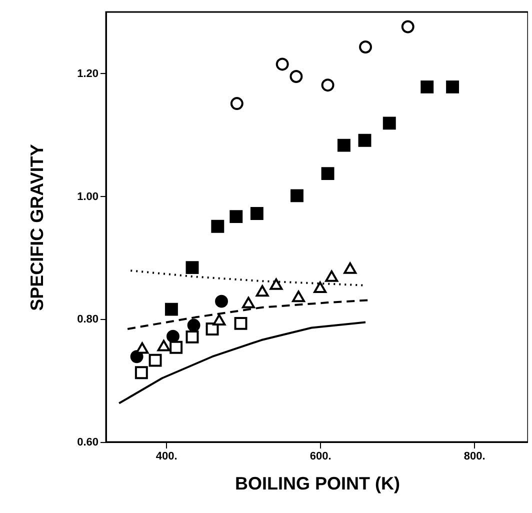  I want to click on x-tick-label: 600., so click(321, 456).